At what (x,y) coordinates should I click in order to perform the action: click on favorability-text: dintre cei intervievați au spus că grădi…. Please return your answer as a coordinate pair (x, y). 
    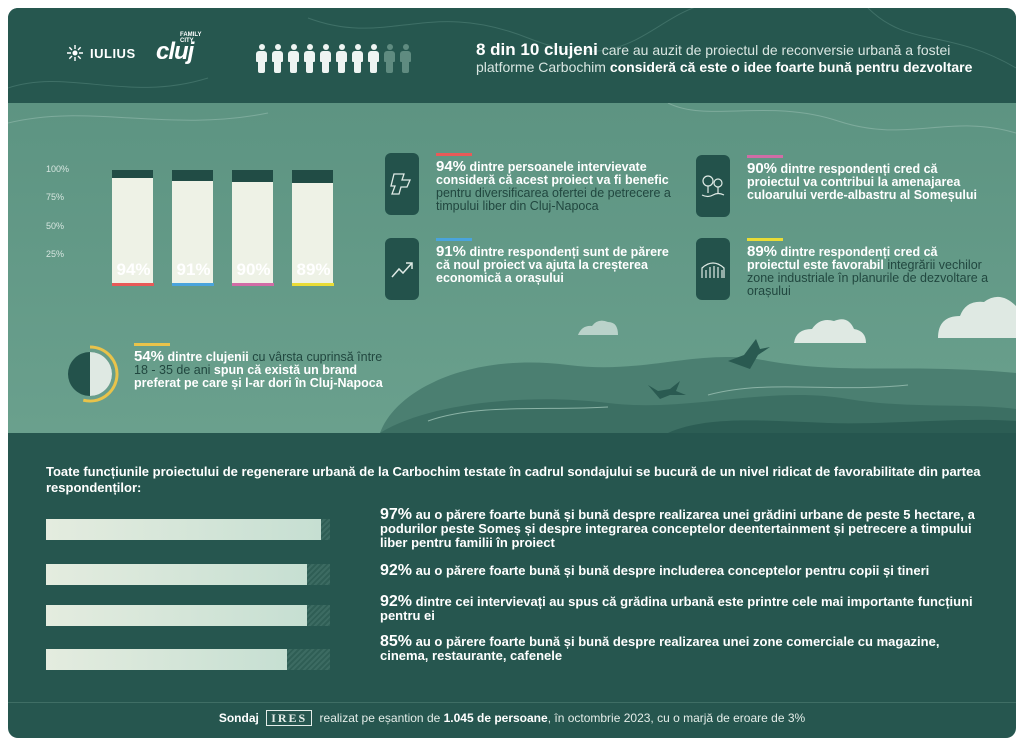
    Looking at the image, I should click on (676, 608).